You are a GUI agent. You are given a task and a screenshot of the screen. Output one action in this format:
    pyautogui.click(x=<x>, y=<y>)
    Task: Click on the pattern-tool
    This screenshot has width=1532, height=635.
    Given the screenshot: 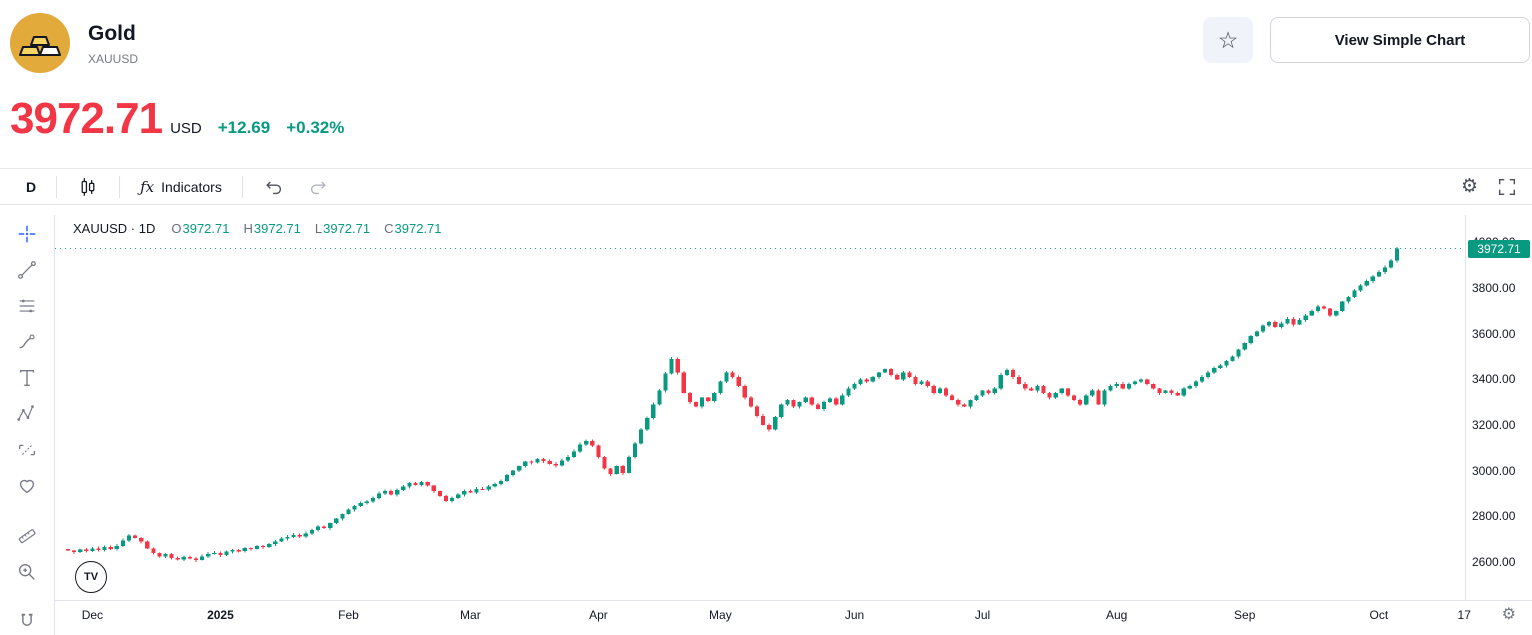 What is the action you would take?
    pyautogui.click(x=27, y=414)
    